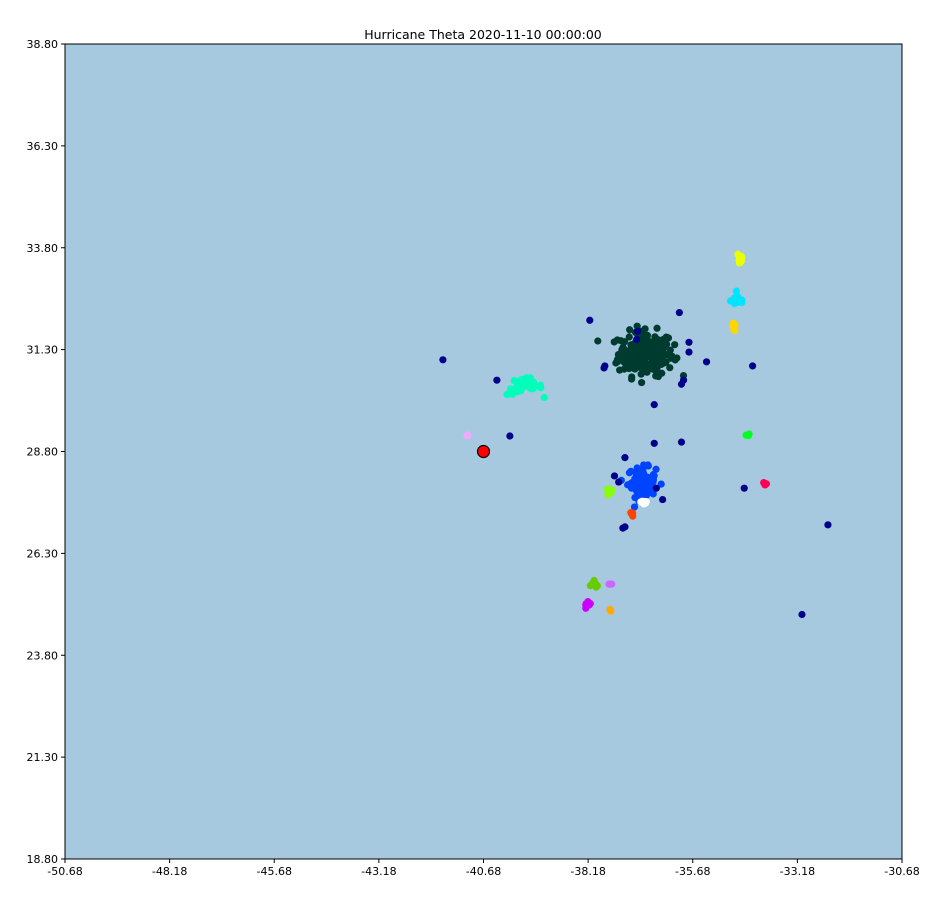 This screenshot has width=946, height=905. Describe the element at coordinates (43, 757) in the screenshot. I see `y-tick-label: 21.30` at that location.